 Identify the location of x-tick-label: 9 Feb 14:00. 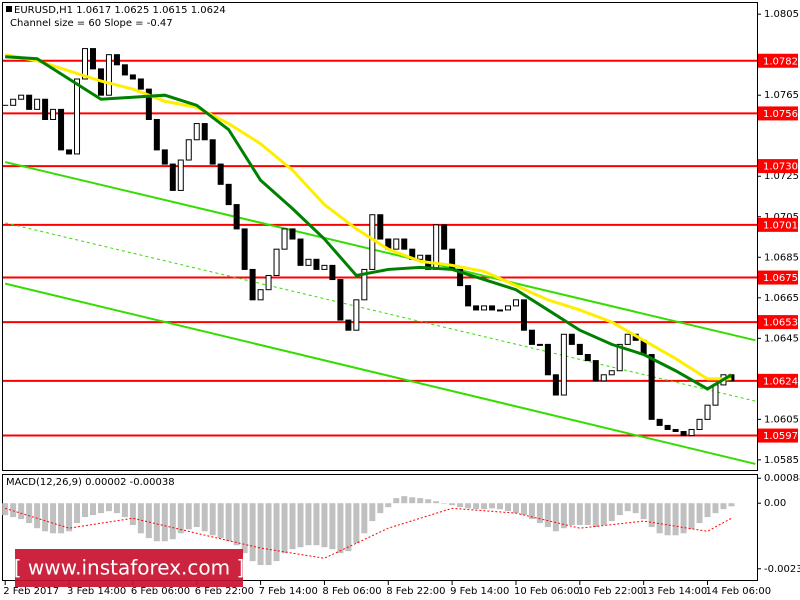
(479, 591).